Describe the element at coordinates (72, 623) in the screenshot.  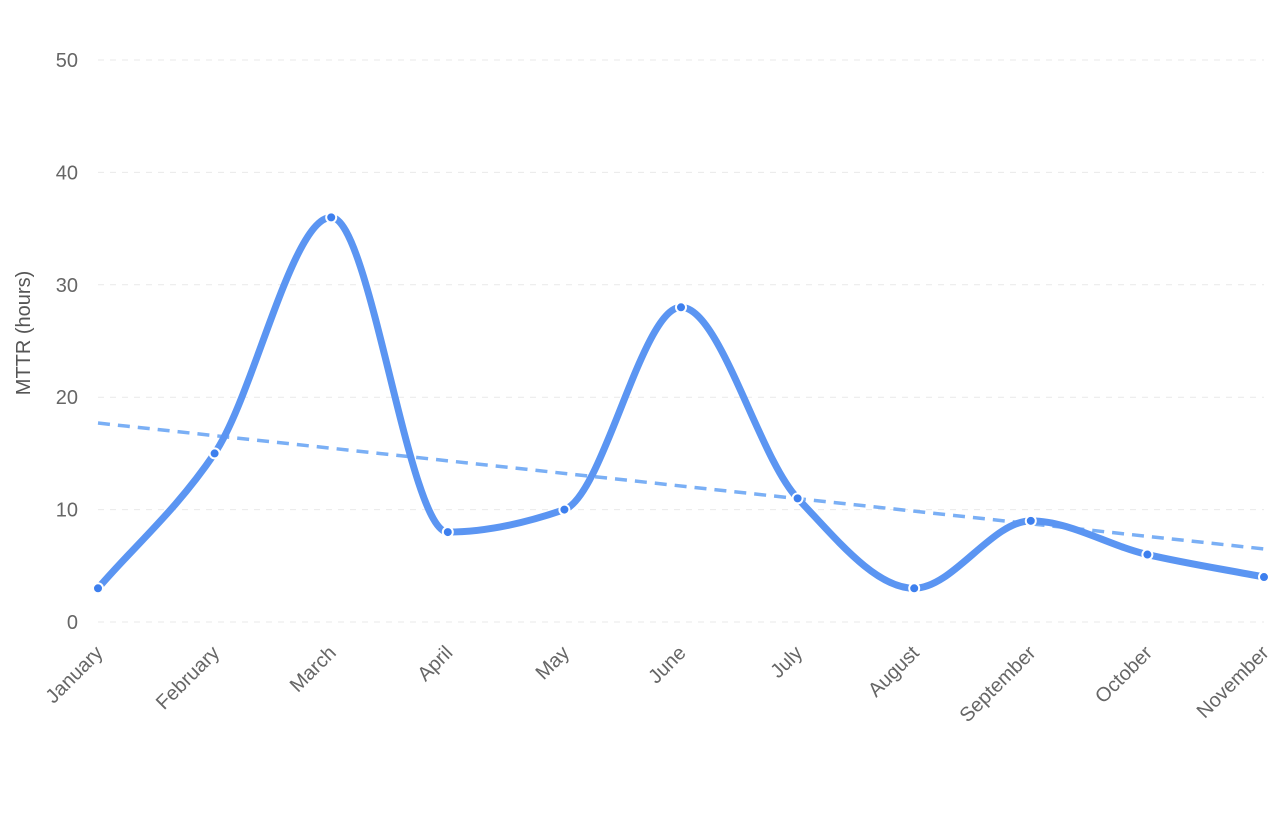
I see `y-tick-label: 0` at that location.